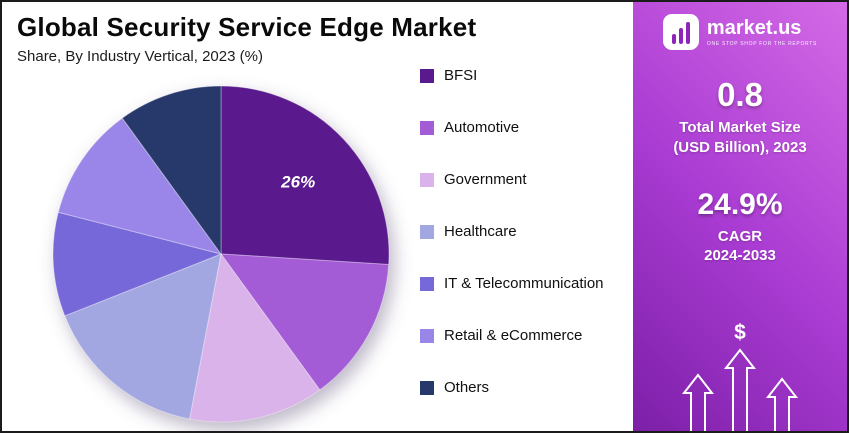 This screenshot has width=849, height=433. I want to click on dollar-sign: $, so click(740, 332).